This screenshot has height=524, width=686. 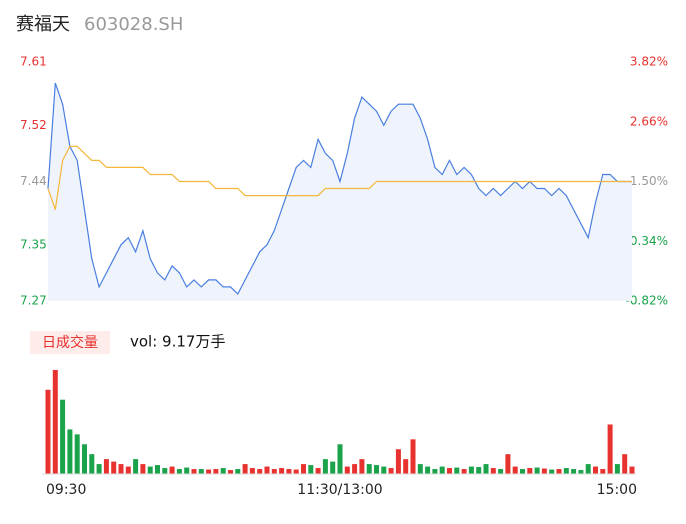 I want to click on volume-title: 日成交量, so click(x=70, y=342).